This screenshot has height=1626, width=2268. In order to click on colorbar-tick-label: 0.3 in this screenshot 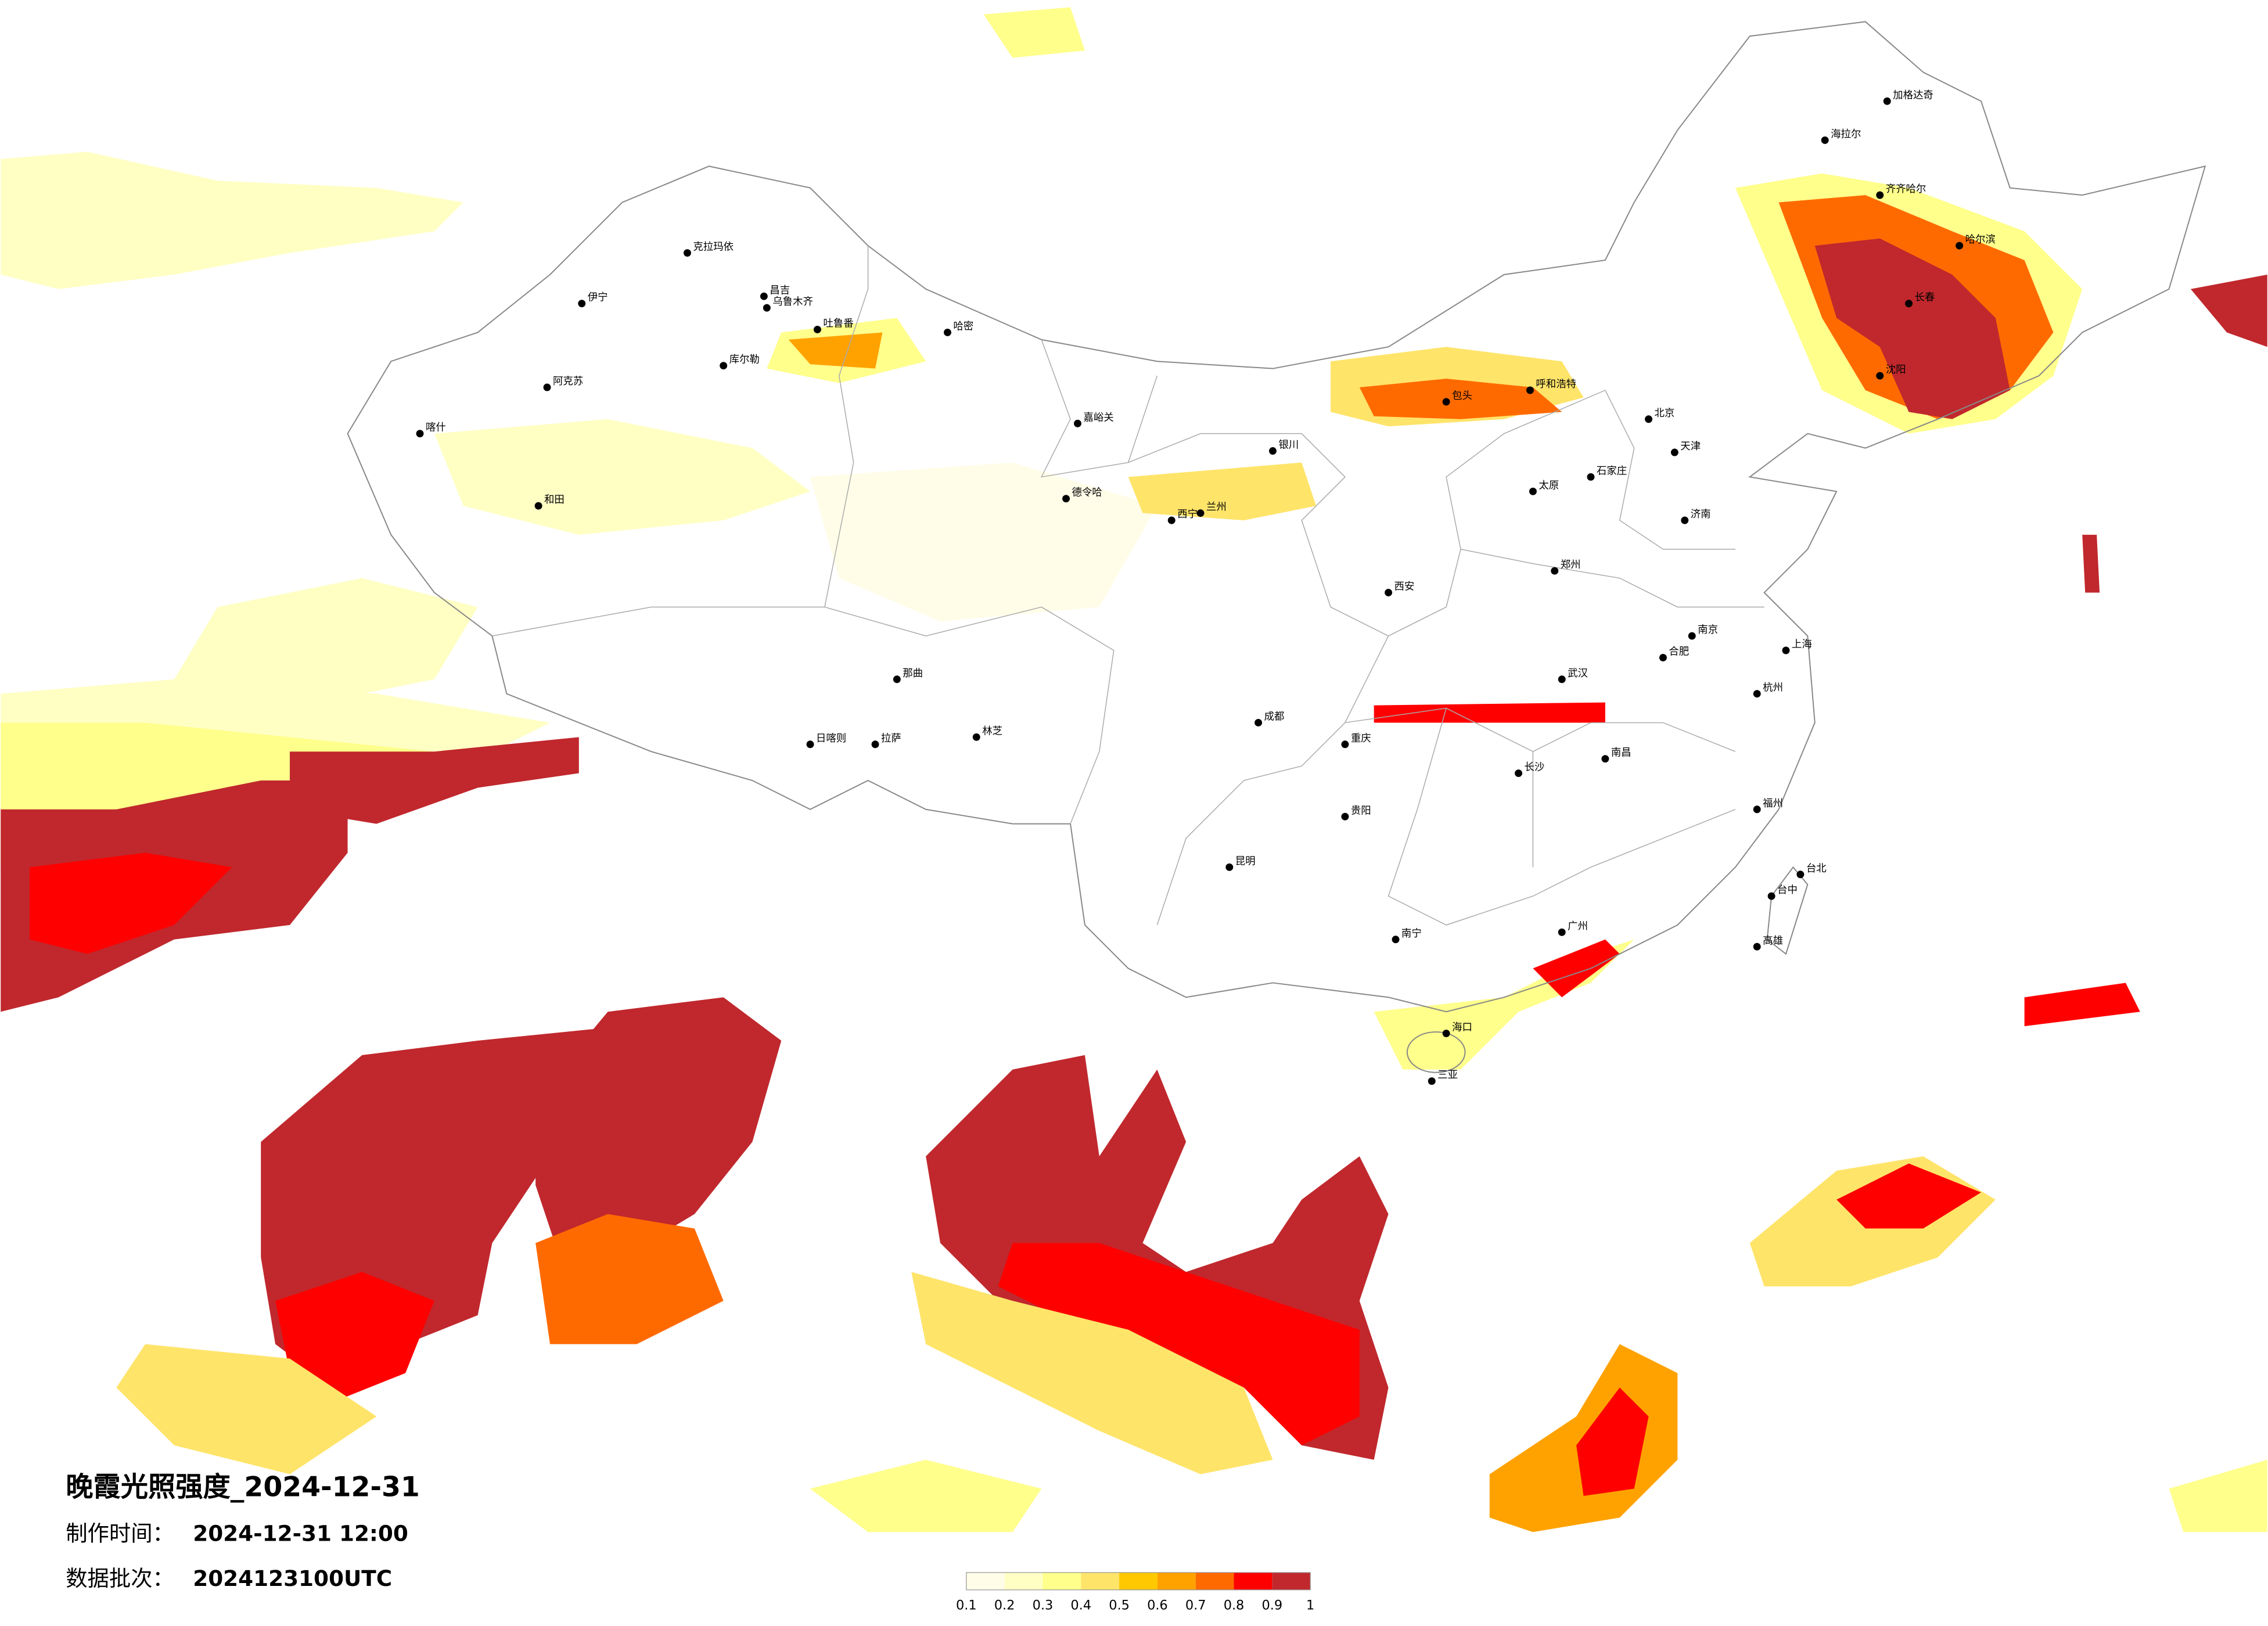, I will do `click(1043, 1606)`.